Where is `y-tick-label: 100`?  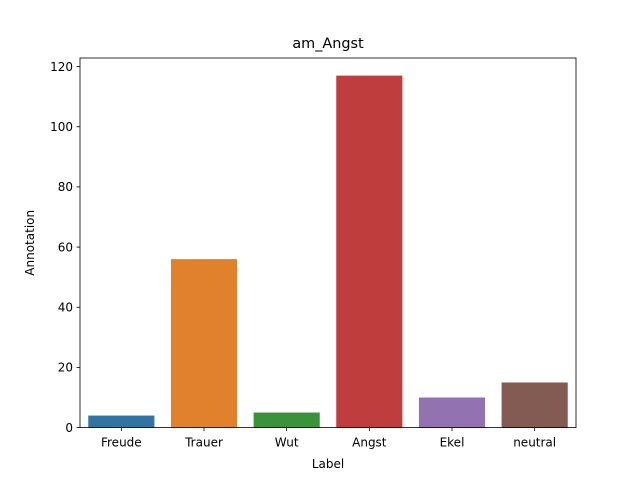 y-tick-label: 100 is located at coordinates (61, 127).